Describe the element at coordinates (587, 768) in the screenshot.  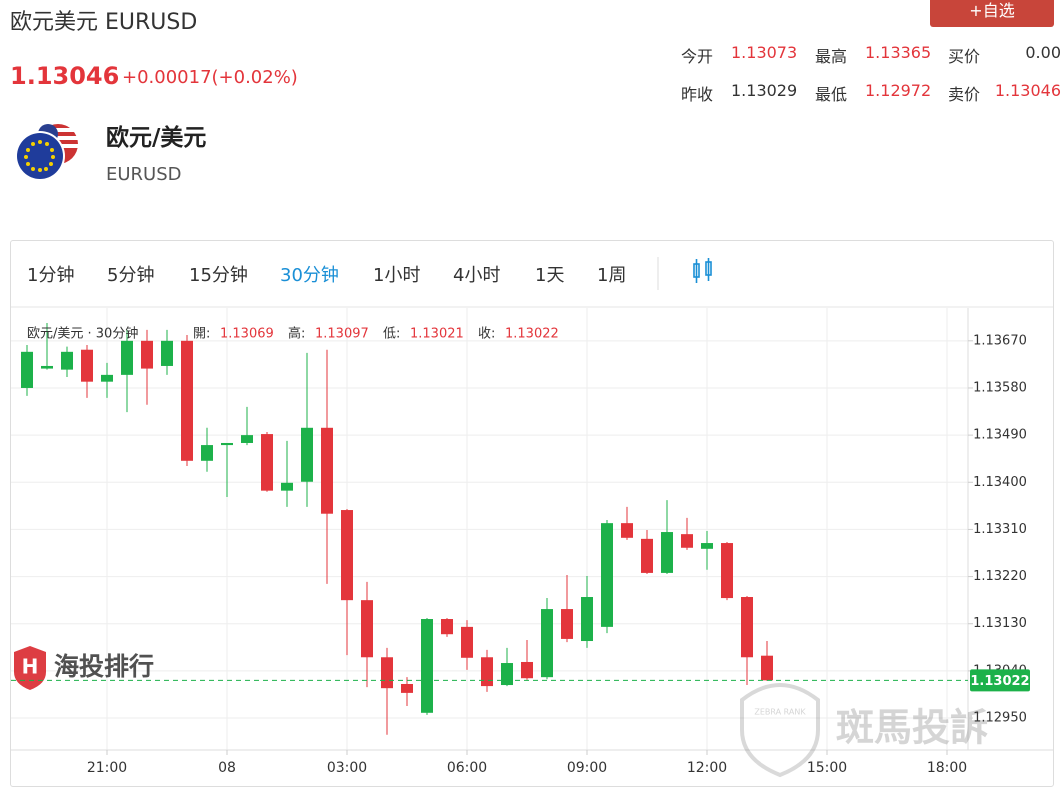
I see `x-tick-label: 09:00` at that location.